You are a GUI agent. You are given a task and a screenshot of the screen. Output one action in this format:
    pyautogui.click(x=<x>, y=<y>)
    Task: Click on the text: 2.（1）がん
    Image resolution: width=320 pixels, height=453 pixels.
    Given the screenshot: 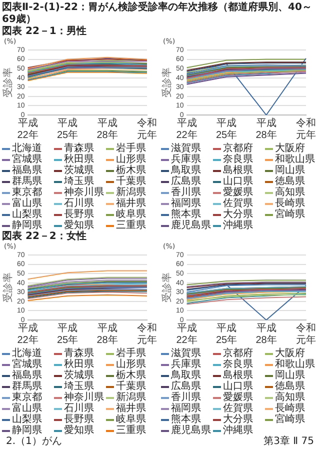 What is the action you would take?
    pyautogui.click(x=34, y=442)
    